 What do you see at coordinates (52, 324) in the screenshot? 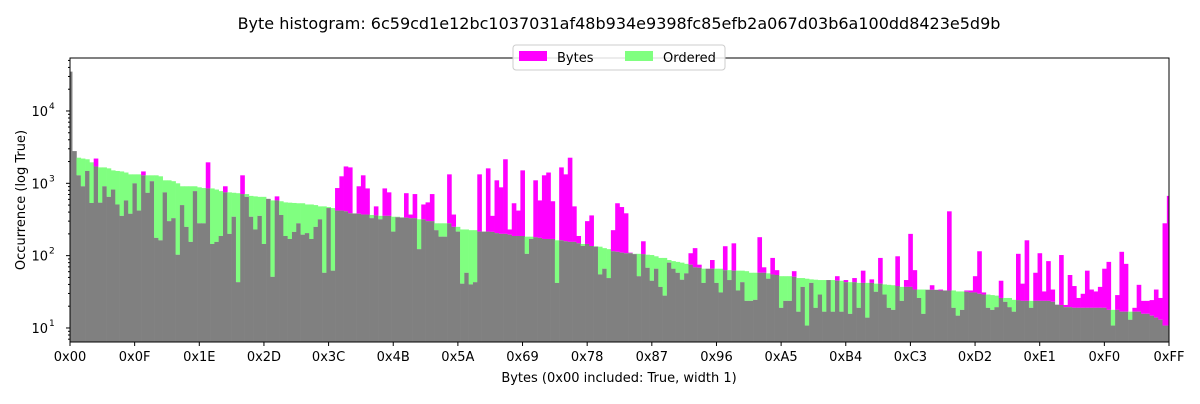
I see `y-tick-exponent: 1` at bounding box center [52, 324].